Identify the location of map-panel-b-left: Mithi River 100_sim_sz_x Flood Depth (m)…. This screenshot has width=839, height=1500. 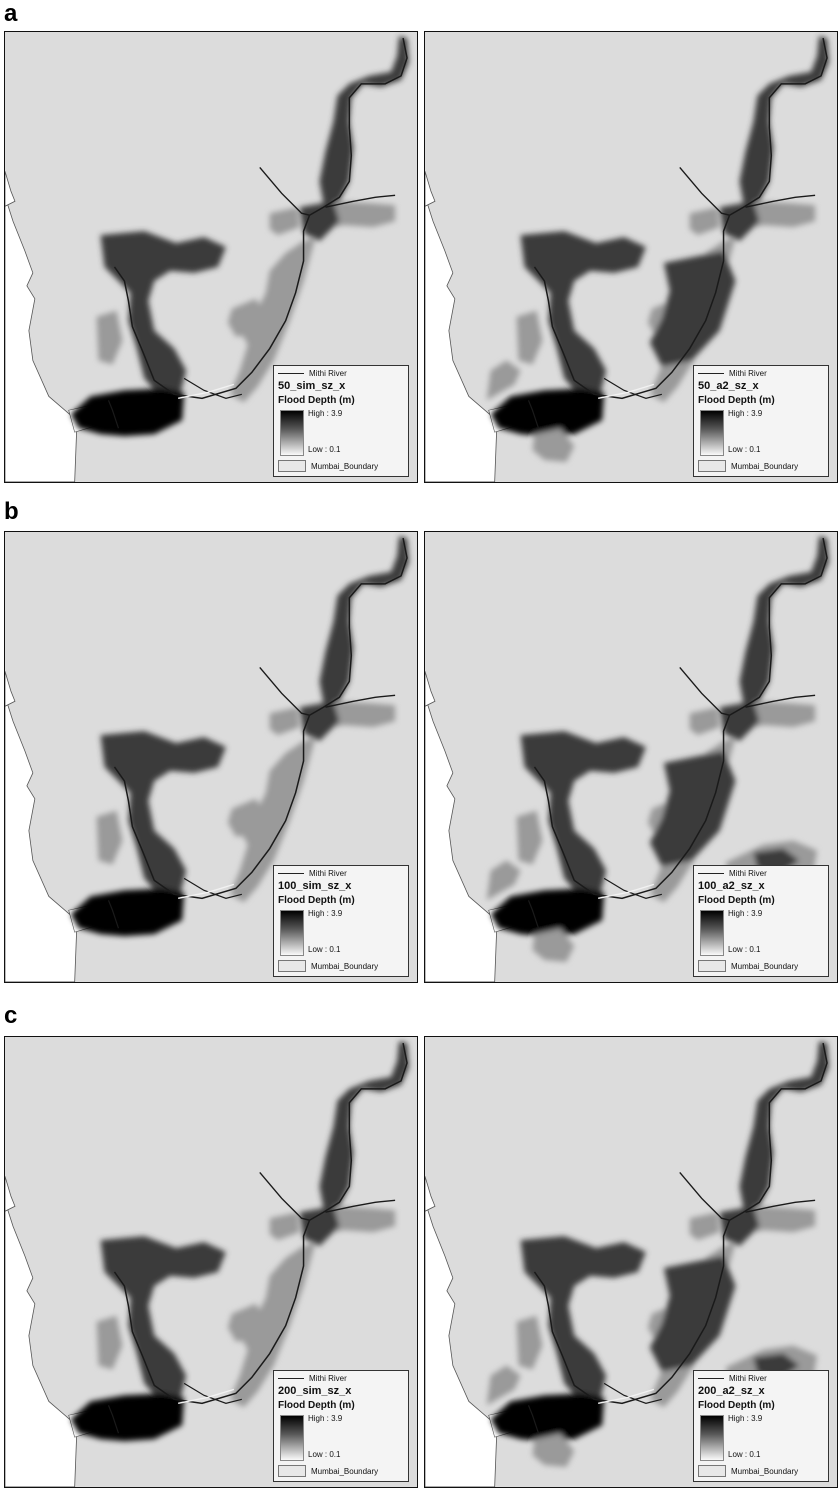
(211, 757).